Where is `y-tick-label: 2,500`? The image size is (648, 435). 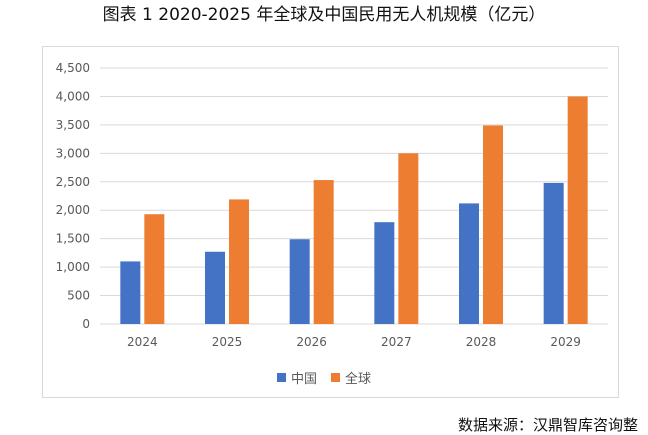 y-tick-label: 2,500 is located at coordinates (73, 182).